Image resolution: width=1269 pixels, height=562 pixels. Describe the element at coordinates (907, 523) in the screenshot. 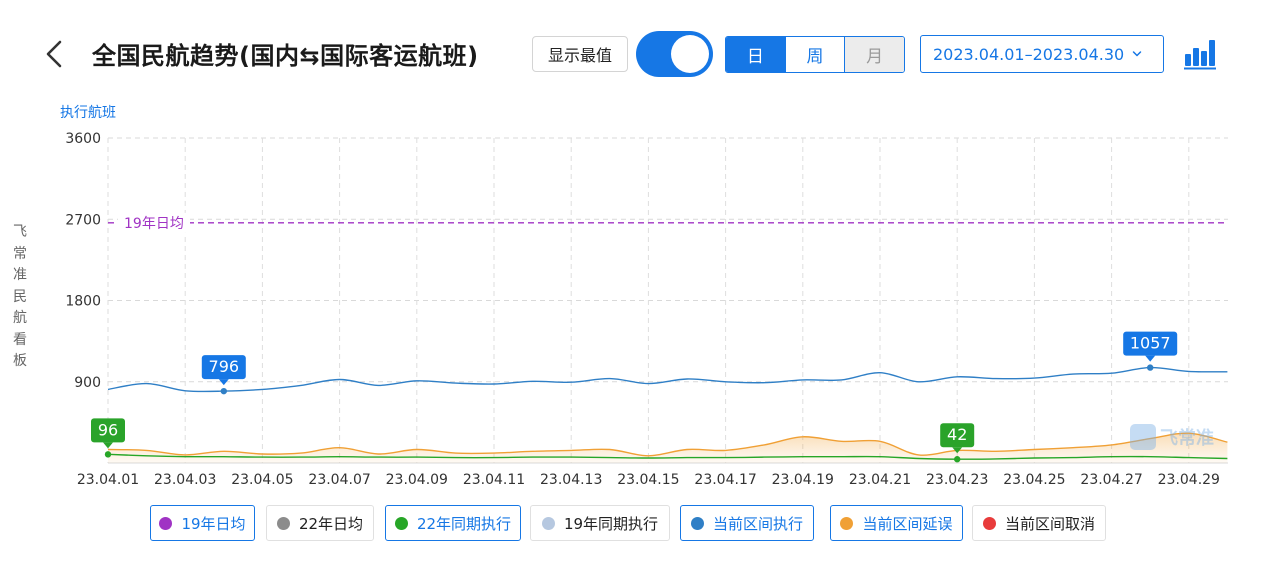

I see `legend-label: 当前区间延误` at that location.